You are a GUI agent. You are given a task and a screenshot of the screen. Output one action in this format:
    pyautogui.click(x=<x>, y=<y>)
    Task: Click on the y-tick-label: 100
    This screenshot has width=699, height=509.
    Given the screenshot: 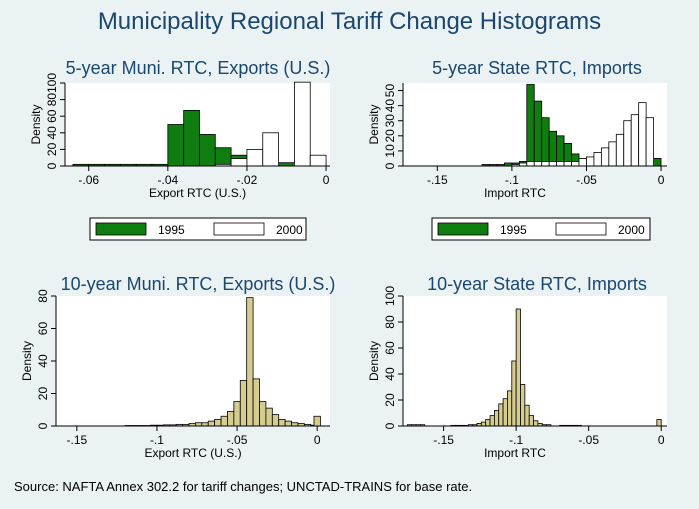 What is the action you would take?
    pyautogui.click(x=52, y=83)
    